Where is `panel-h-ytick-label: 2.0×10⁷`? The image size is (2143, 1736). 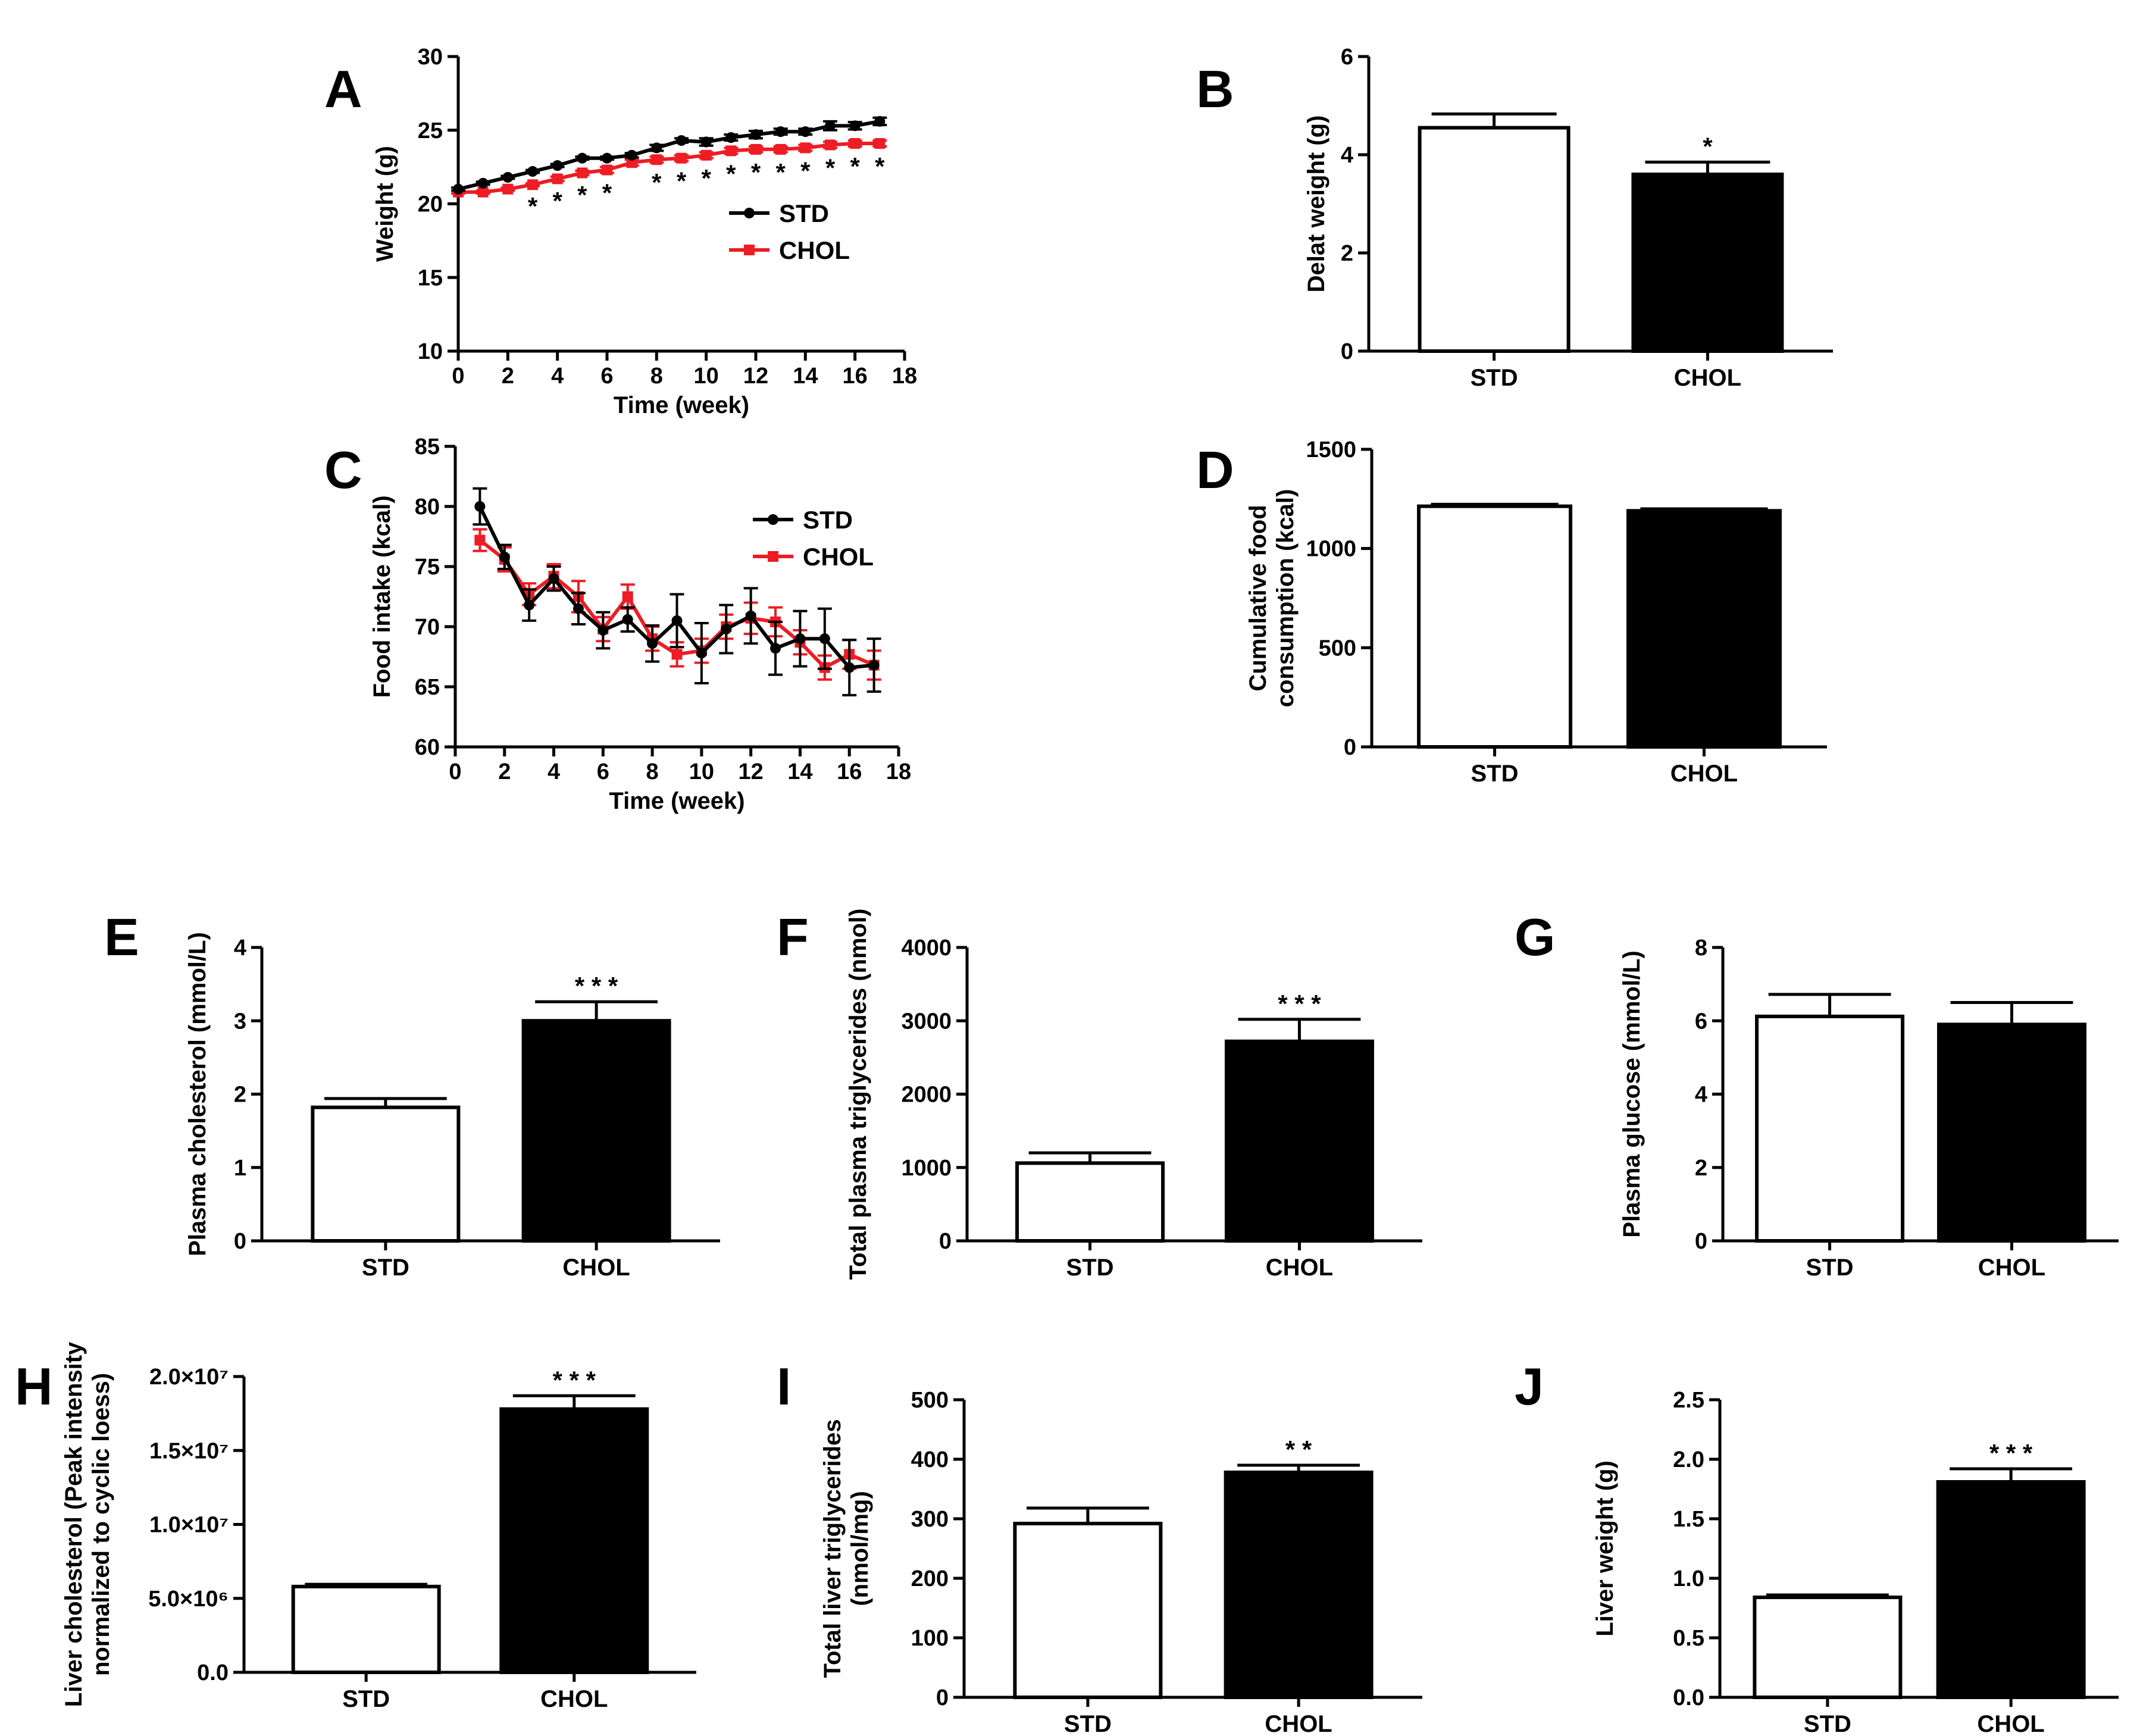
panel-h-ytick-label: 2.0×10⁷ is located at coordinates (189, 1377).